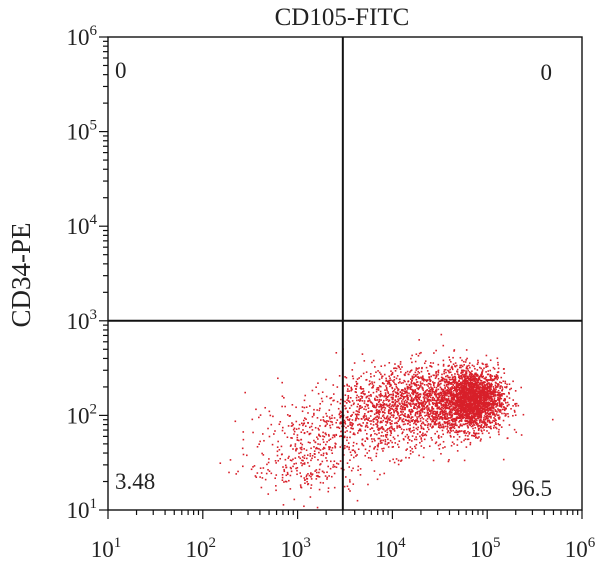 Image resolution: width=600 pixels, height=570 pixels. I want to click on x-tick-label: 101, so click(106, 548).